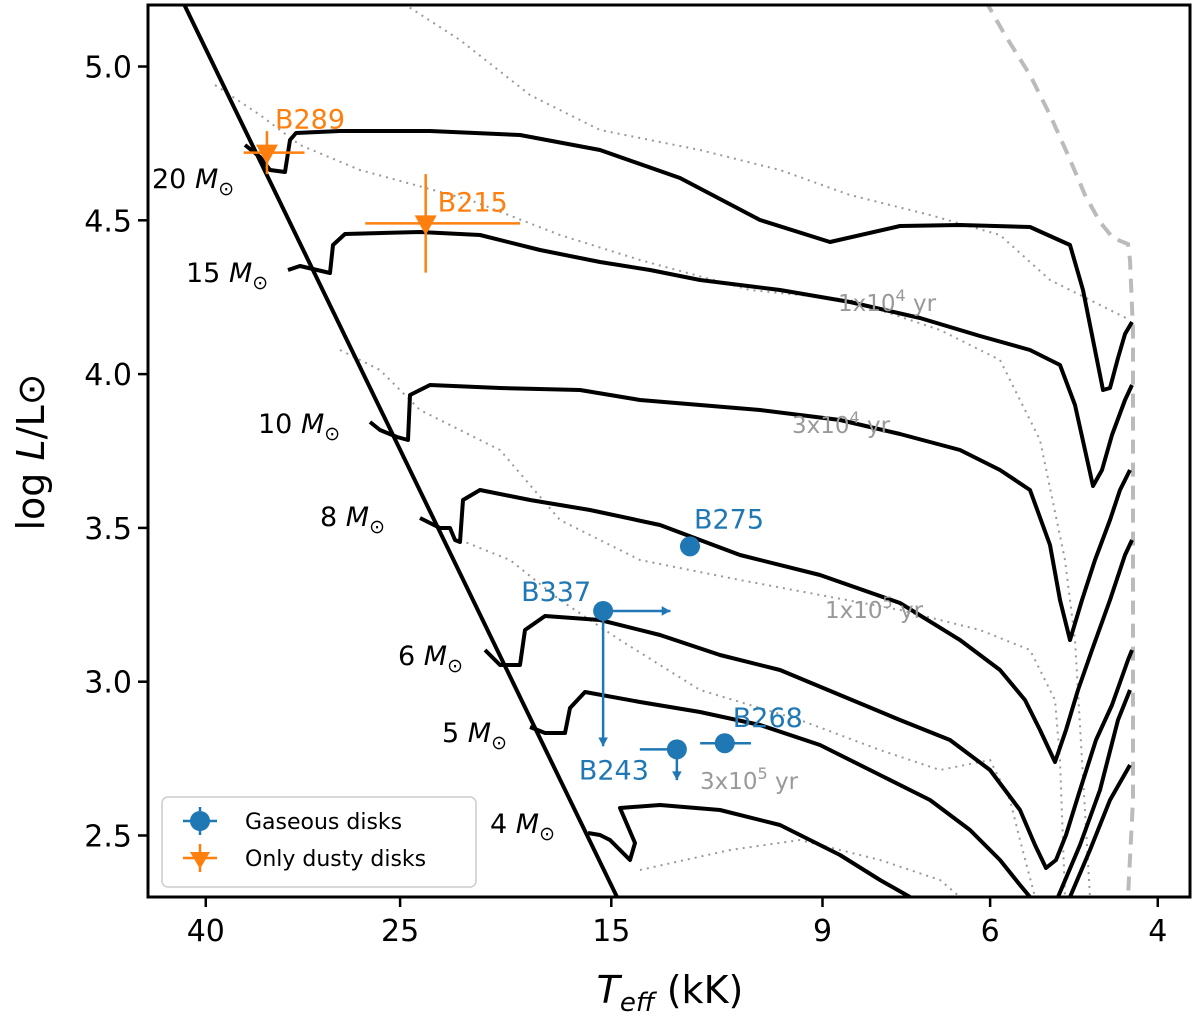 The height and width of the screenshot is (1017, 1200). What do you see at coordinates (200, 821) in the screenshot?
I see `legend-marker-gaseous` at bounding box center [200, 821].